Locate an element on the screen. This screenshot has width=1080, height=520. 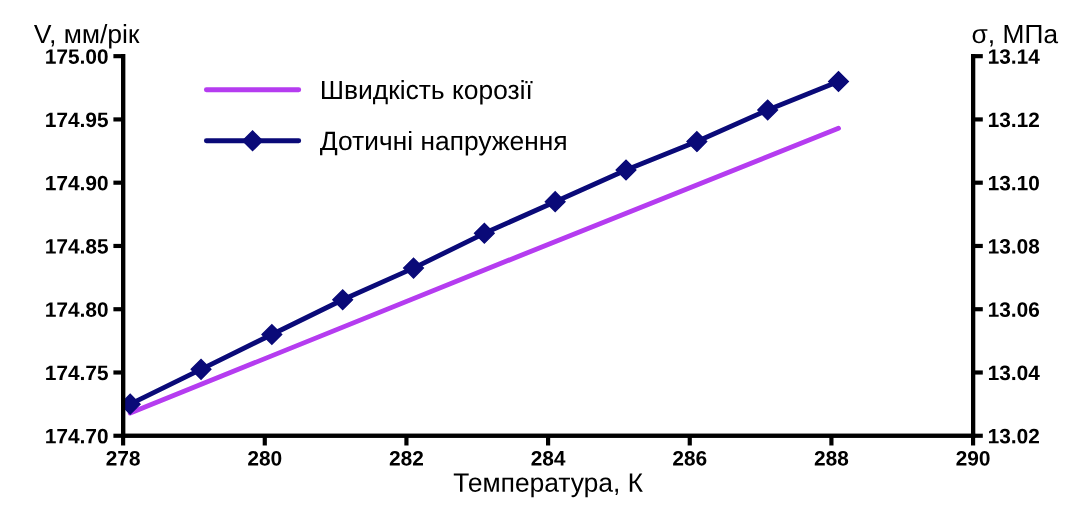
x-tick-label: 278 is located at coordinates (123, 458).